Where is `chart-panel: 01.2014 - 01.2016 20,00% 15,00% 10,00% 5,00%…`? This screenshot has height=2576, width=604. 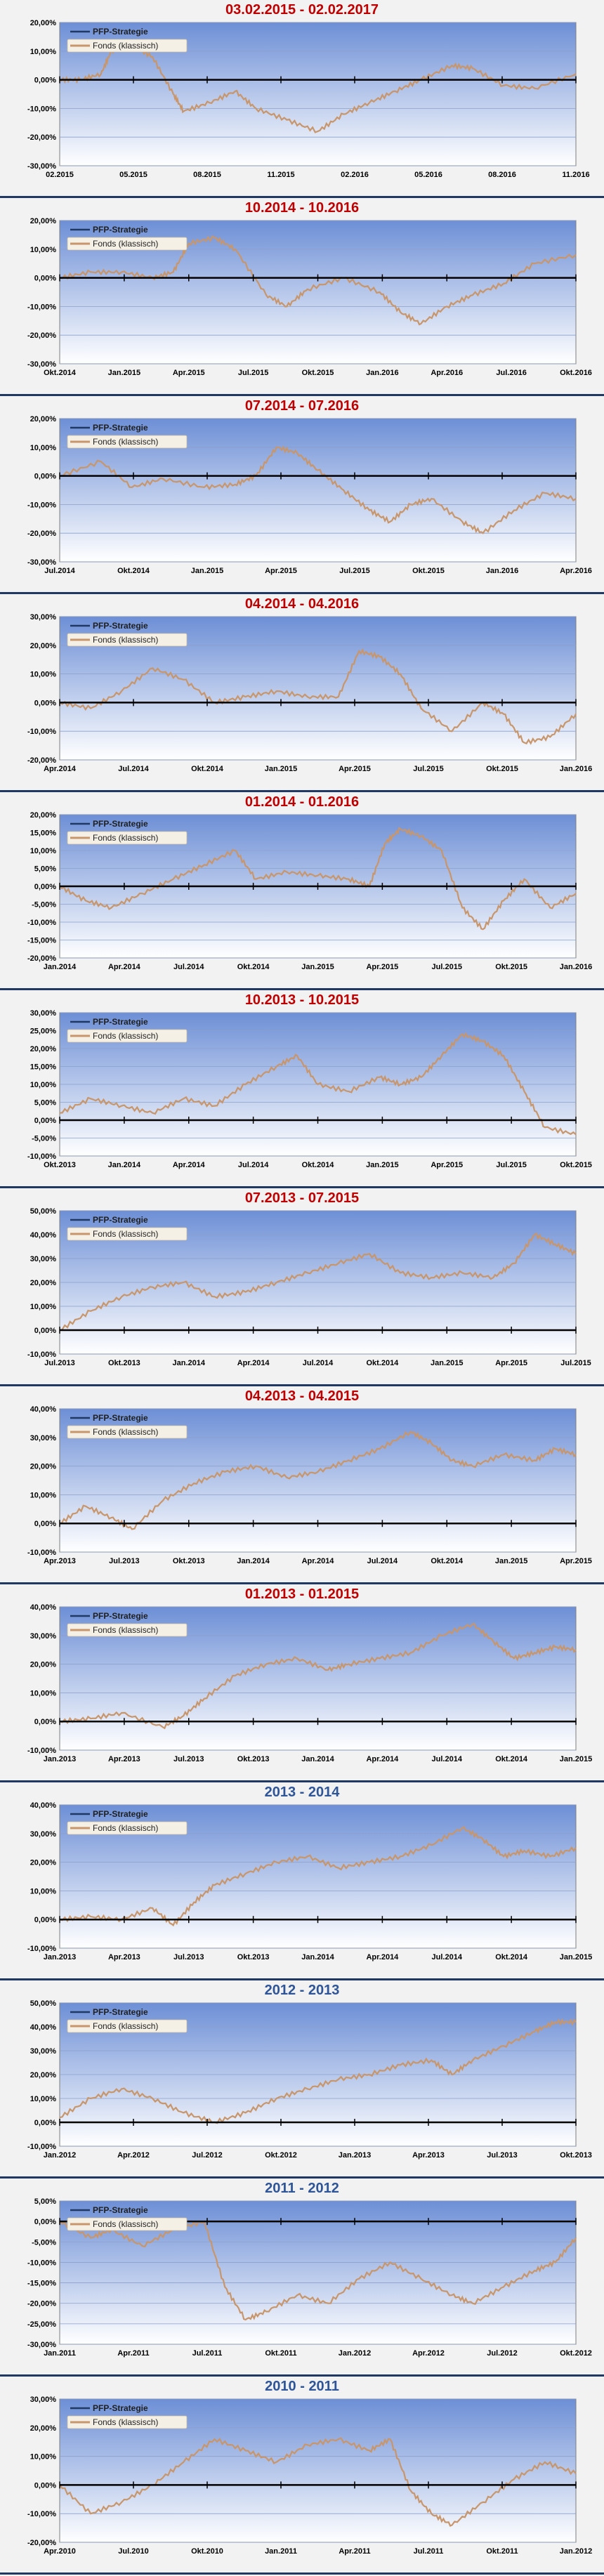
chart-panel: 01.2014 - 01.2016 20,00% 15,00% 10,00% 5,00%… is located at coordinates (302, 890).